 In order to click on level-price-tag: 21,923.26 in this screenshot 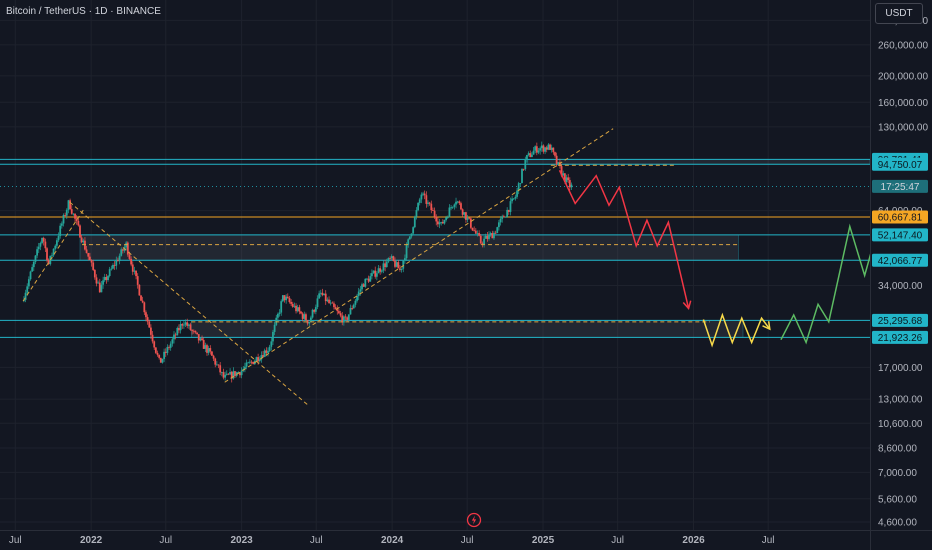, I will do `click(900, 338)`.